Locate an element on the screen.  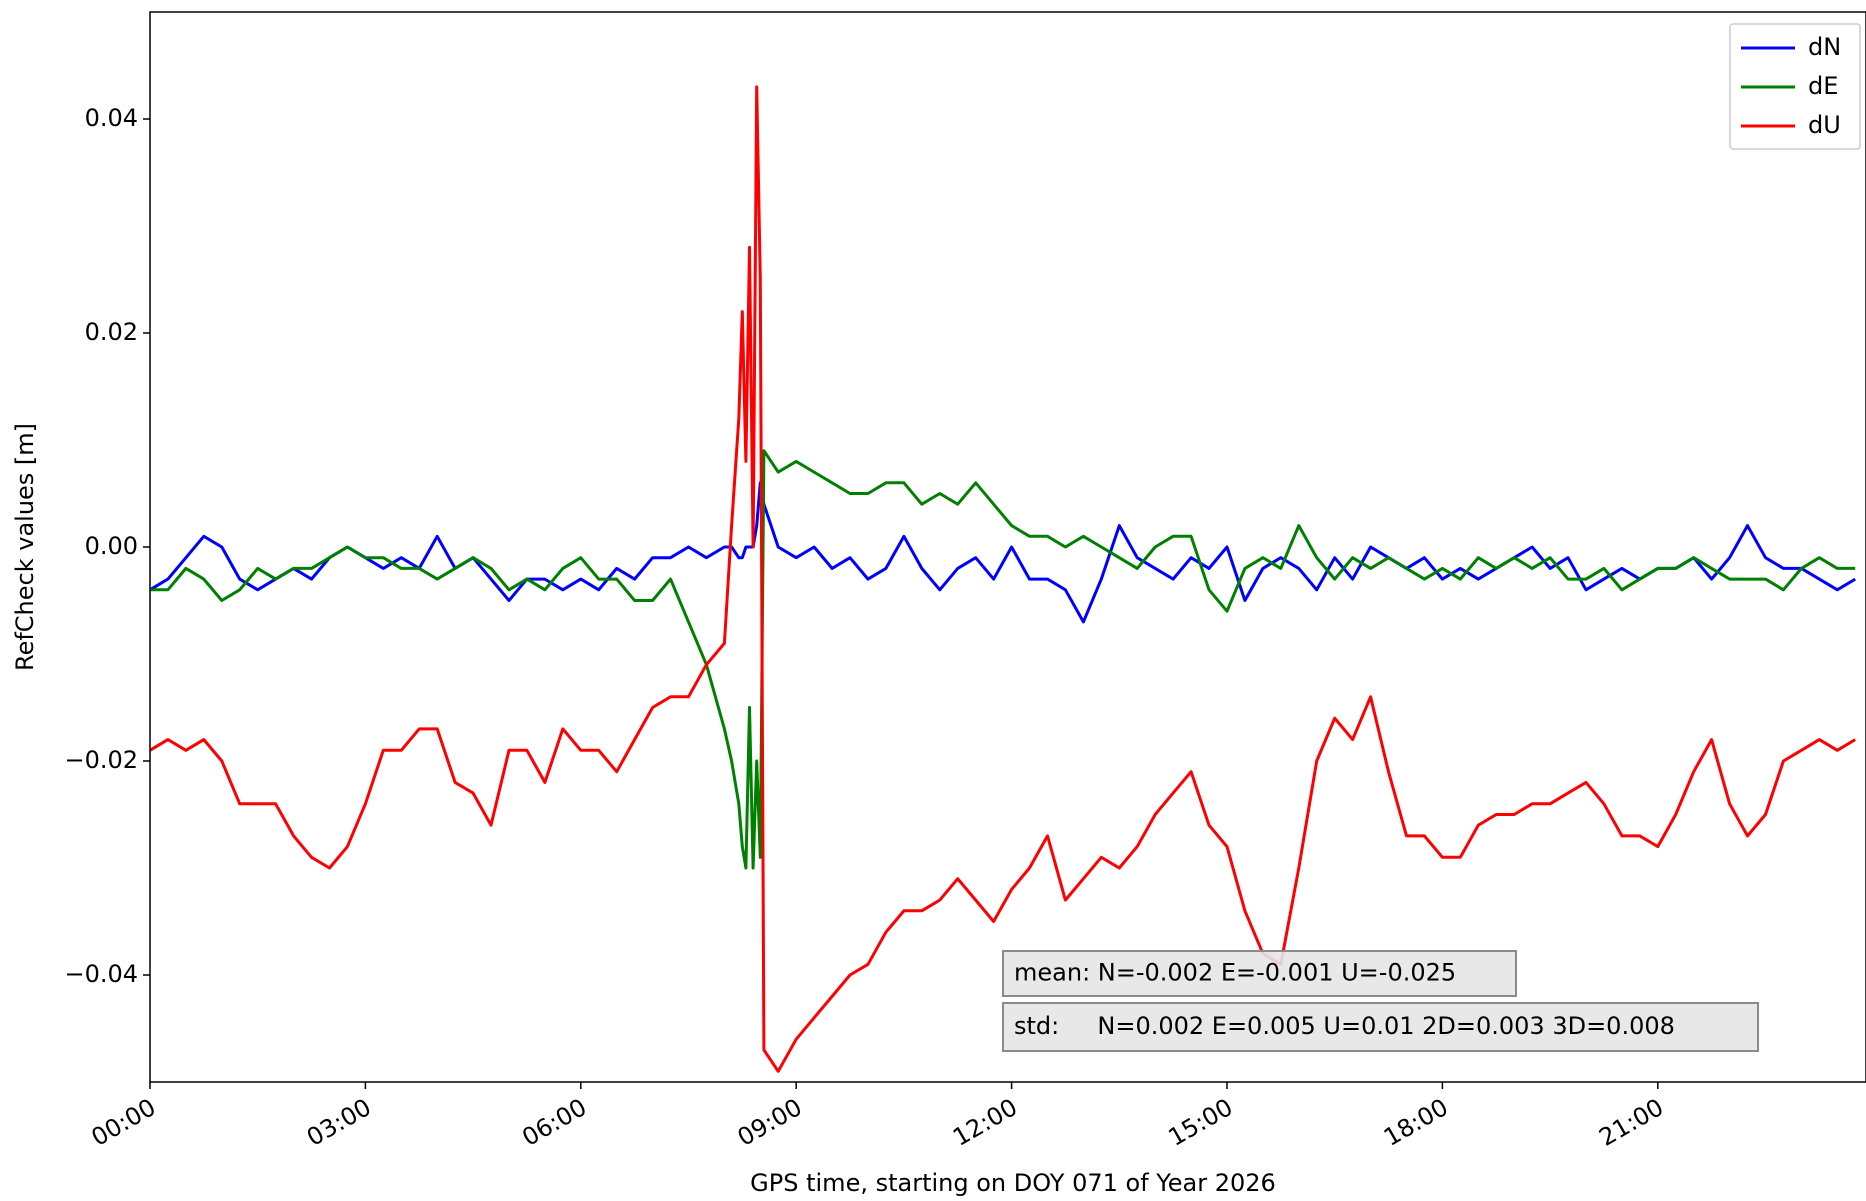
y-tick-label: −0.04 is located at coordinates (101, 974).